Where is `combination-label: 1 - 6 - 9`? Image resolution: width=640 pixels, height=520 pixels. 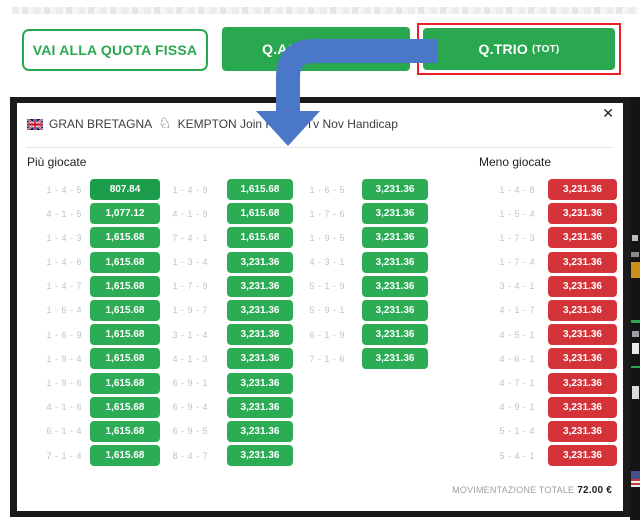
combination-label: 1 - 6 - 9 is located at coordinates (64, 334).